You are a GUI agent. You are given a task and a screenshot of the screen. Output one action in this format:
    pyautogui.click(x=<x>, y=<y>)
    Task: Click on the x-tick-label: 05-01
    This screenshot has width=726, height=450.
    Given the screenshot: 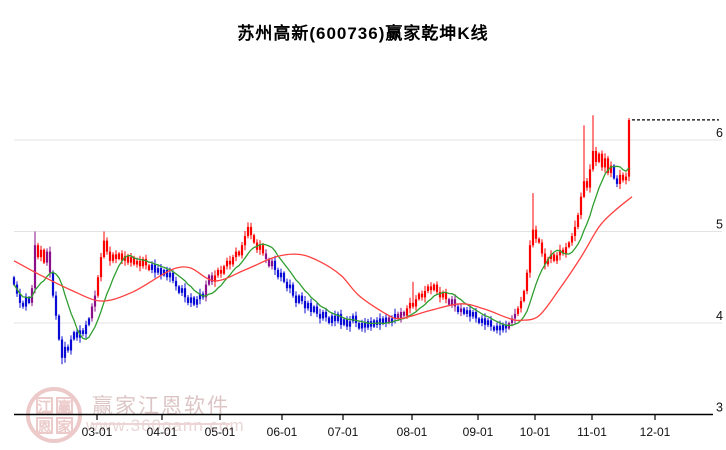 What is the action you would take?
    pyautogui.click(x=220, y=432)
    